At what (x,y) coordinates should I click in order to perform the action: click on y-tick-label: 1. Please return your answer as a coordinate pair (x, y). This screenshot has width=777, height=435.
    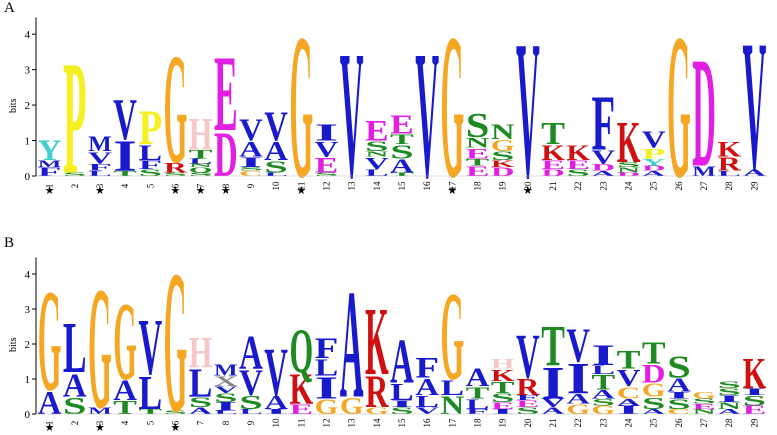
    Looking at the image, I should click on (28, 380).